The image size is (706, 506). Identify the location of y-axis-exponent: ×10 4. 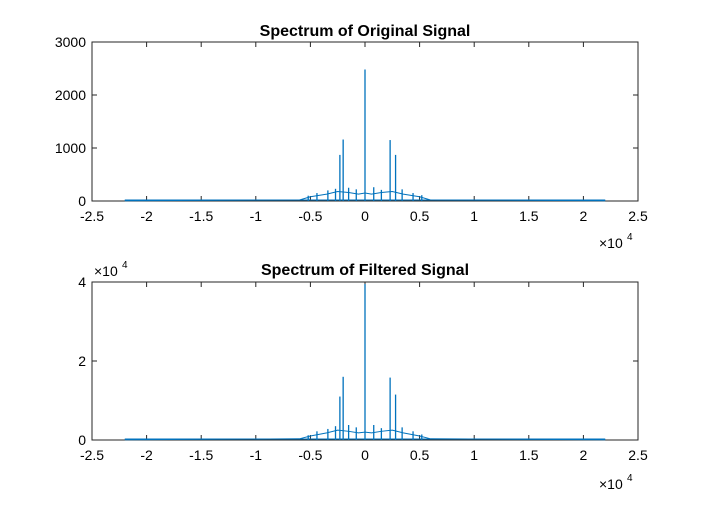
(111, 269).